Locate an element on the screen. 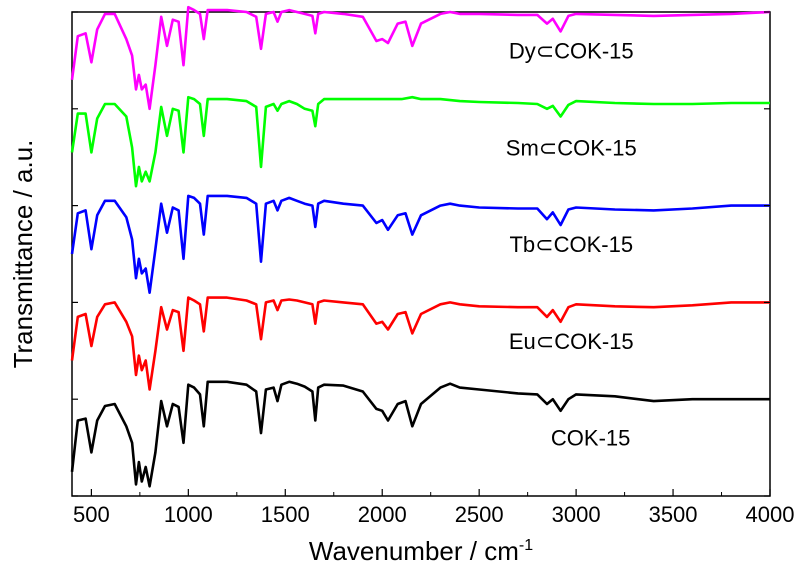  x-tick-label: 3000 is located at coordinates (576, 514).